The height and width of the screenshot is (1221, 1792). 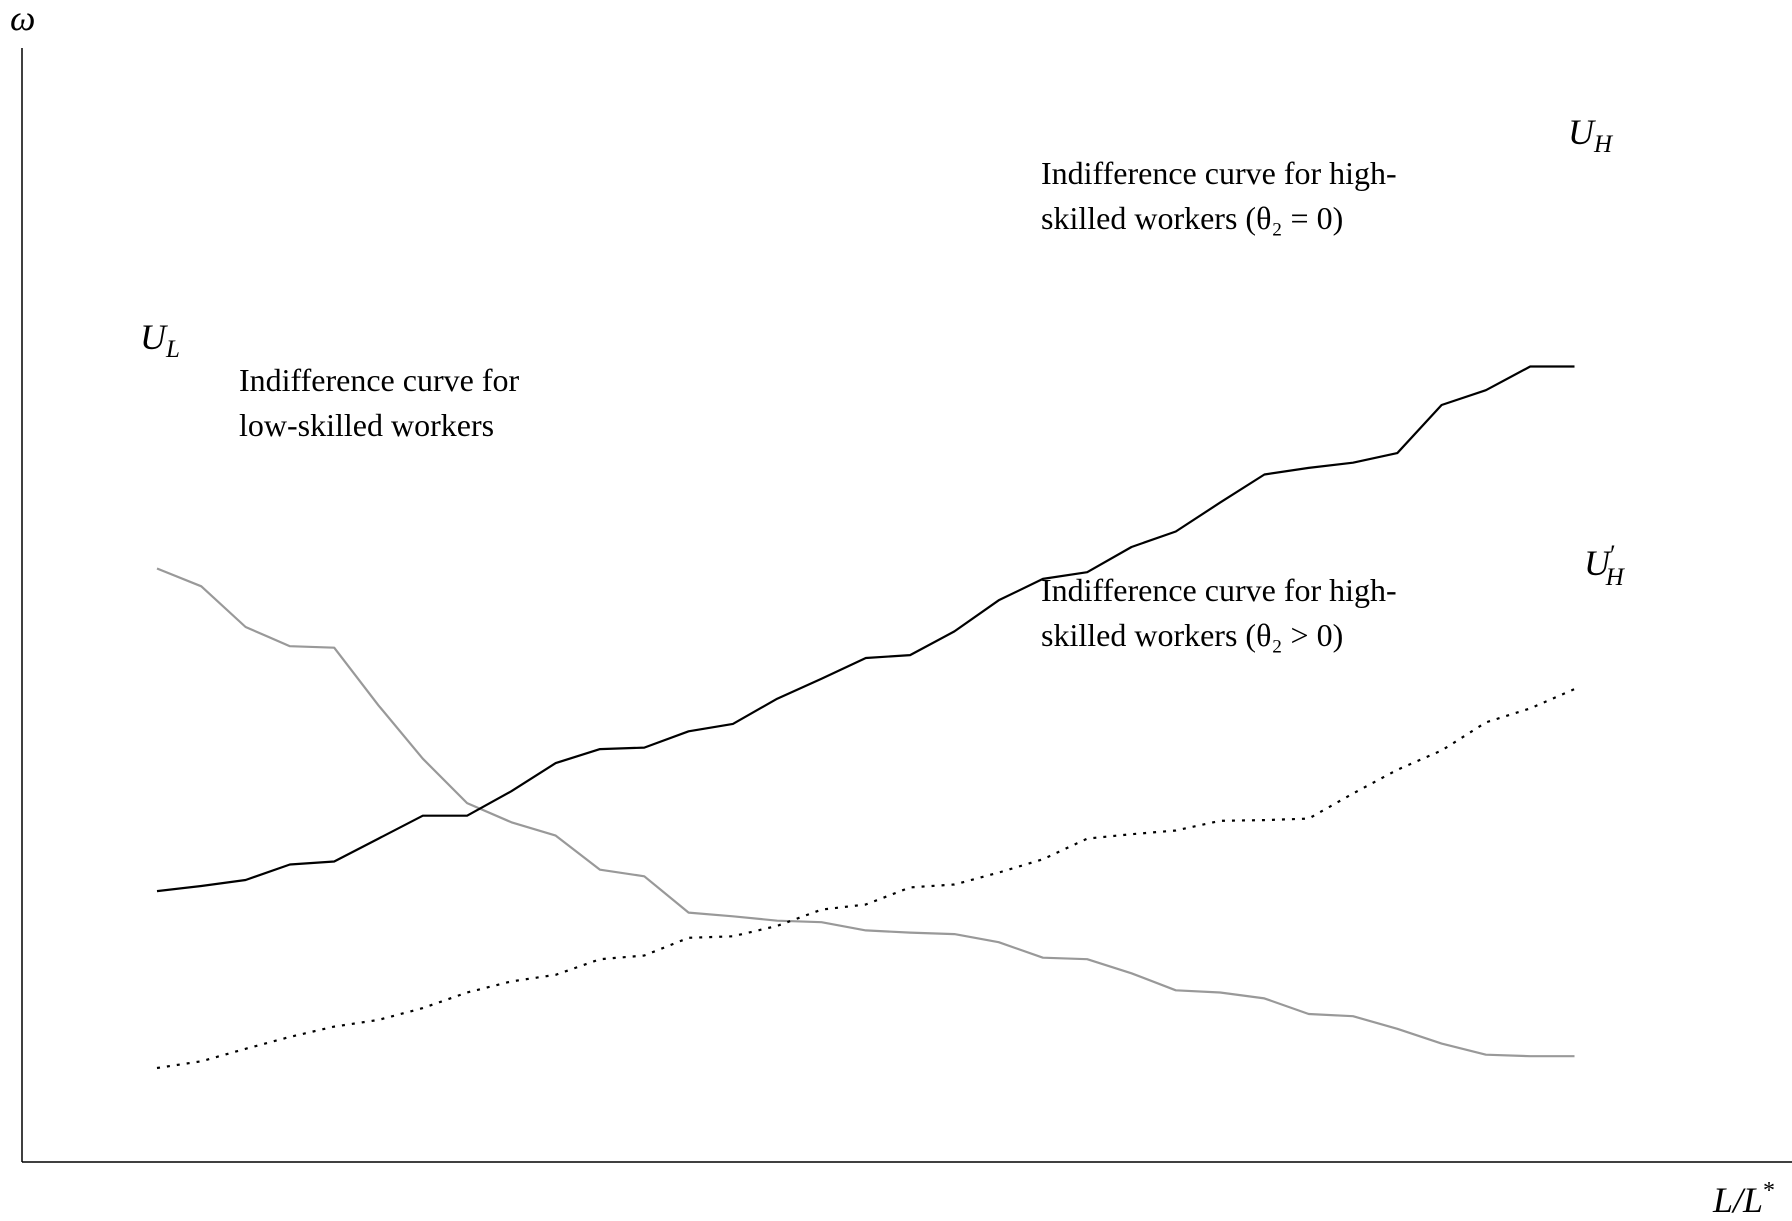 What do you see at coordinates (1605, 565) in the screenshot?
I see `series-label-uh-prime: U′ H` at bounding box center [1605, 565].